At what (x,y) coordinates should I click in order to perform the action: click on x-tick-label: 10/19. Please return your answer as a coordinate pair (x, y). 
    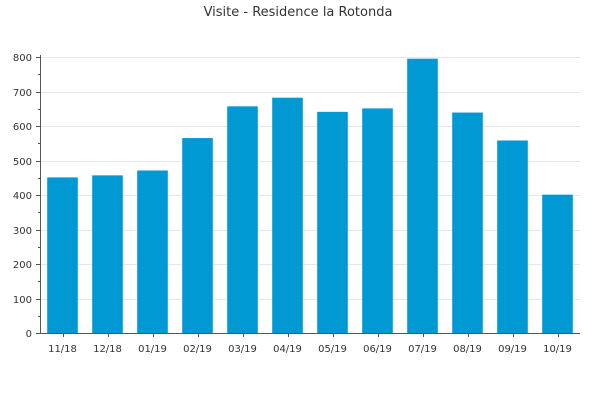
    Looking at the image, I should click on (557, 349).